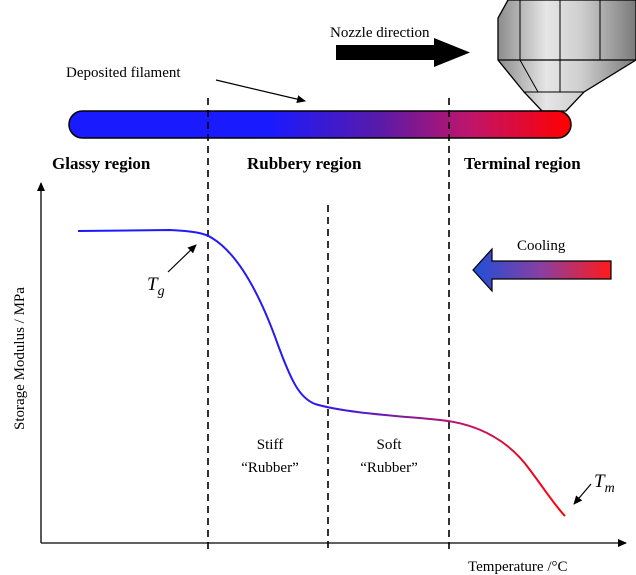 The image size is (636, 575). Describe the element at coordinates (320, 124) in the screenshot. I see `deposited-filament` at that location.